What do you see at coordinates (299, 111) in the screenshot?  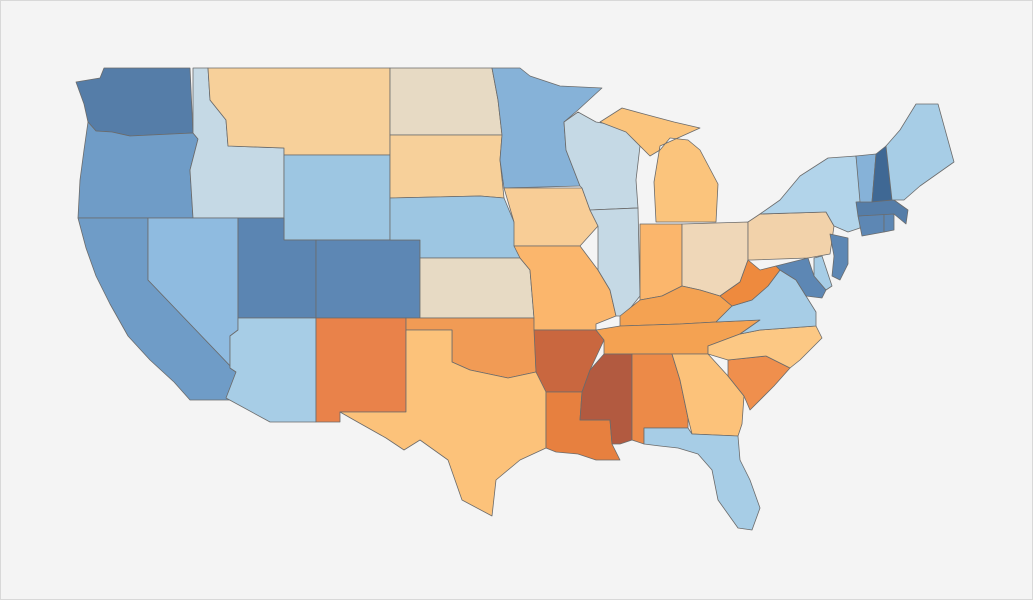 I see `state-mt` at bounding box center [299, 111].